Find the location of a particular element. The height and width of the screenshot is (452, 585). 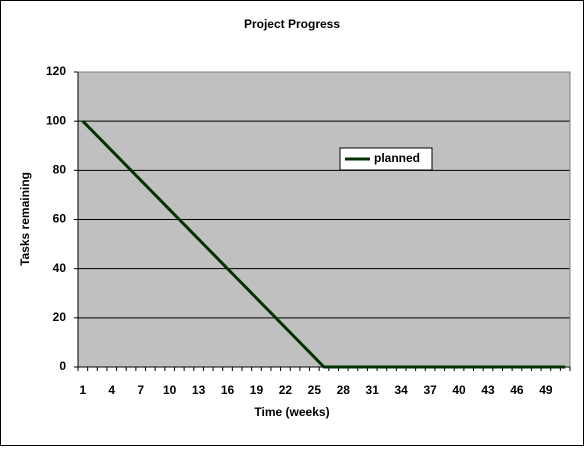

x-tick-label: 43 is located at coordinates (488, 390).